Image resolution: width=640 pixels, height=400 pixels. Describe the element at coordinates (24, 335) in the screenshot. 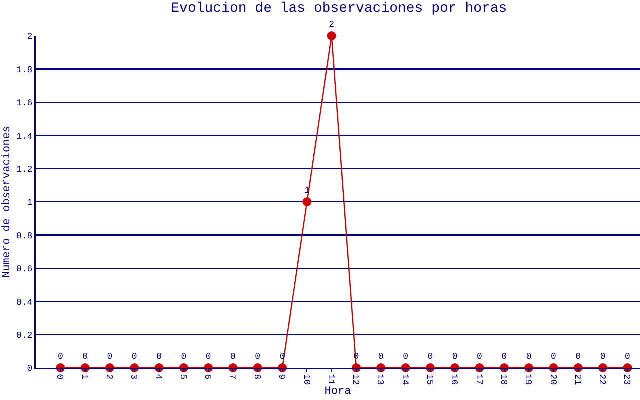

I see `y-tick-label: 0.2` at that location.